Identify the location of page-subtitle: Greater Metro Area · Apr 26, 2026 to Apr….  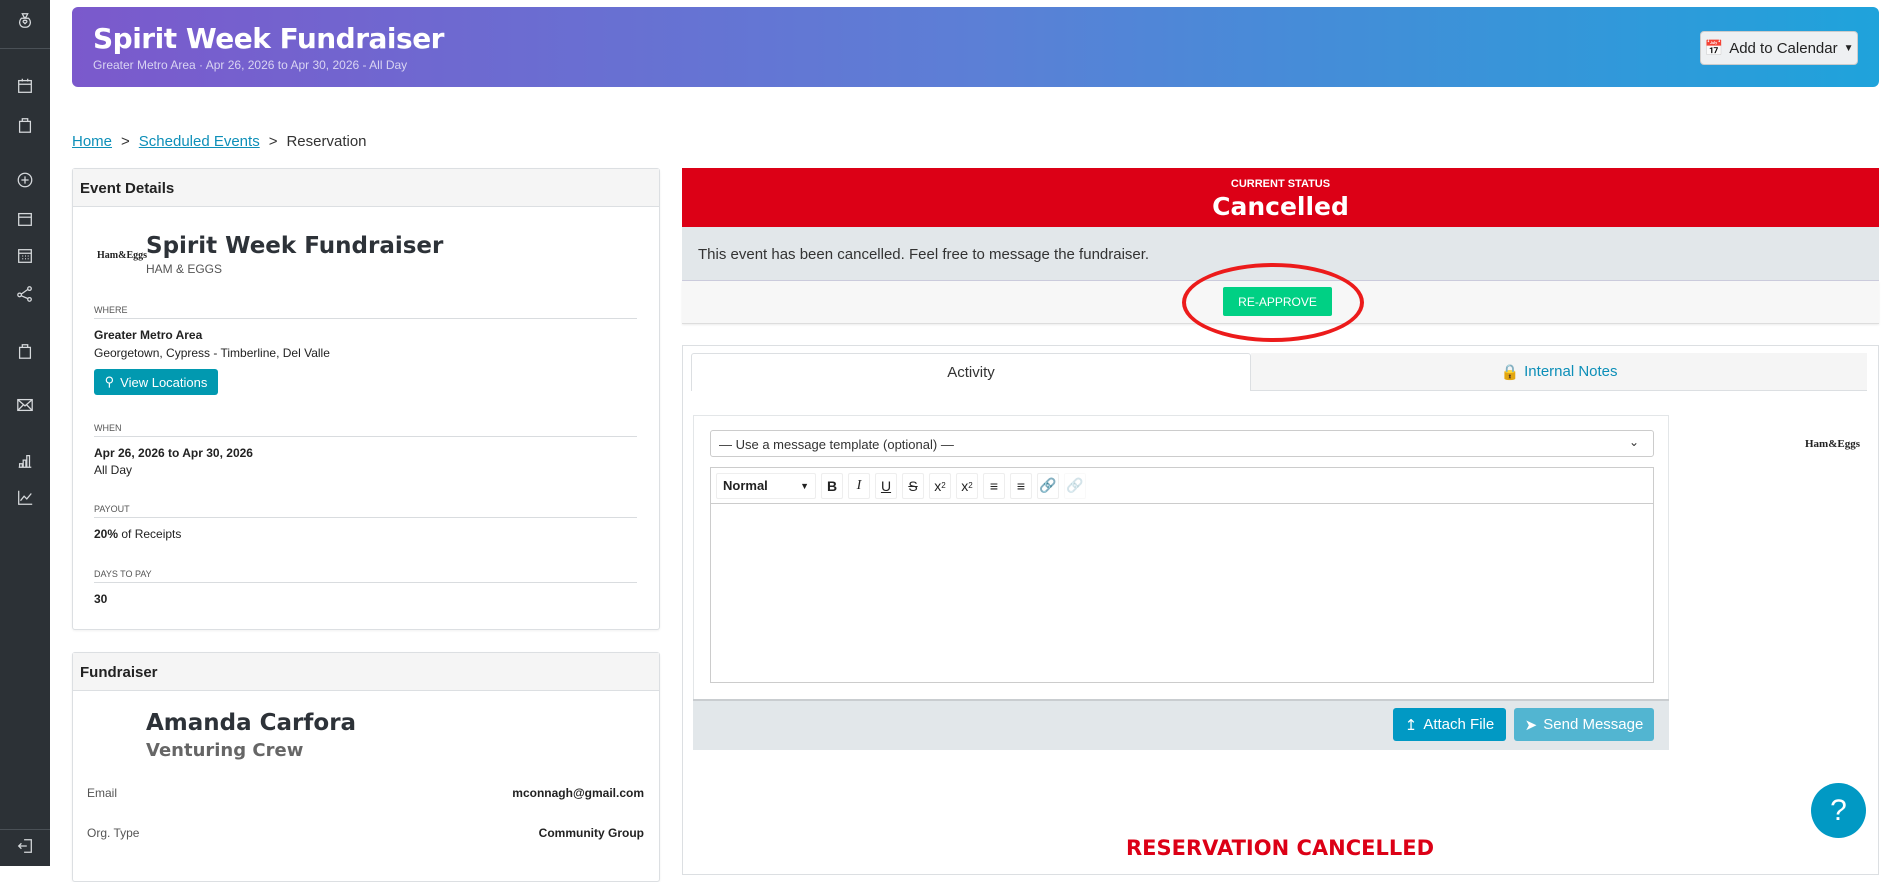
(250, 65).